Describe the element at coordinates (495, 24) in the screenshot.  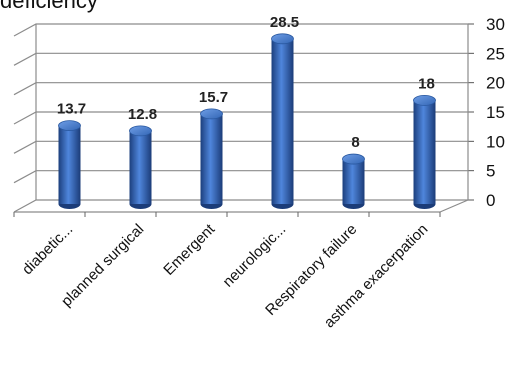
I see `y-tick-label: 30` at that location.